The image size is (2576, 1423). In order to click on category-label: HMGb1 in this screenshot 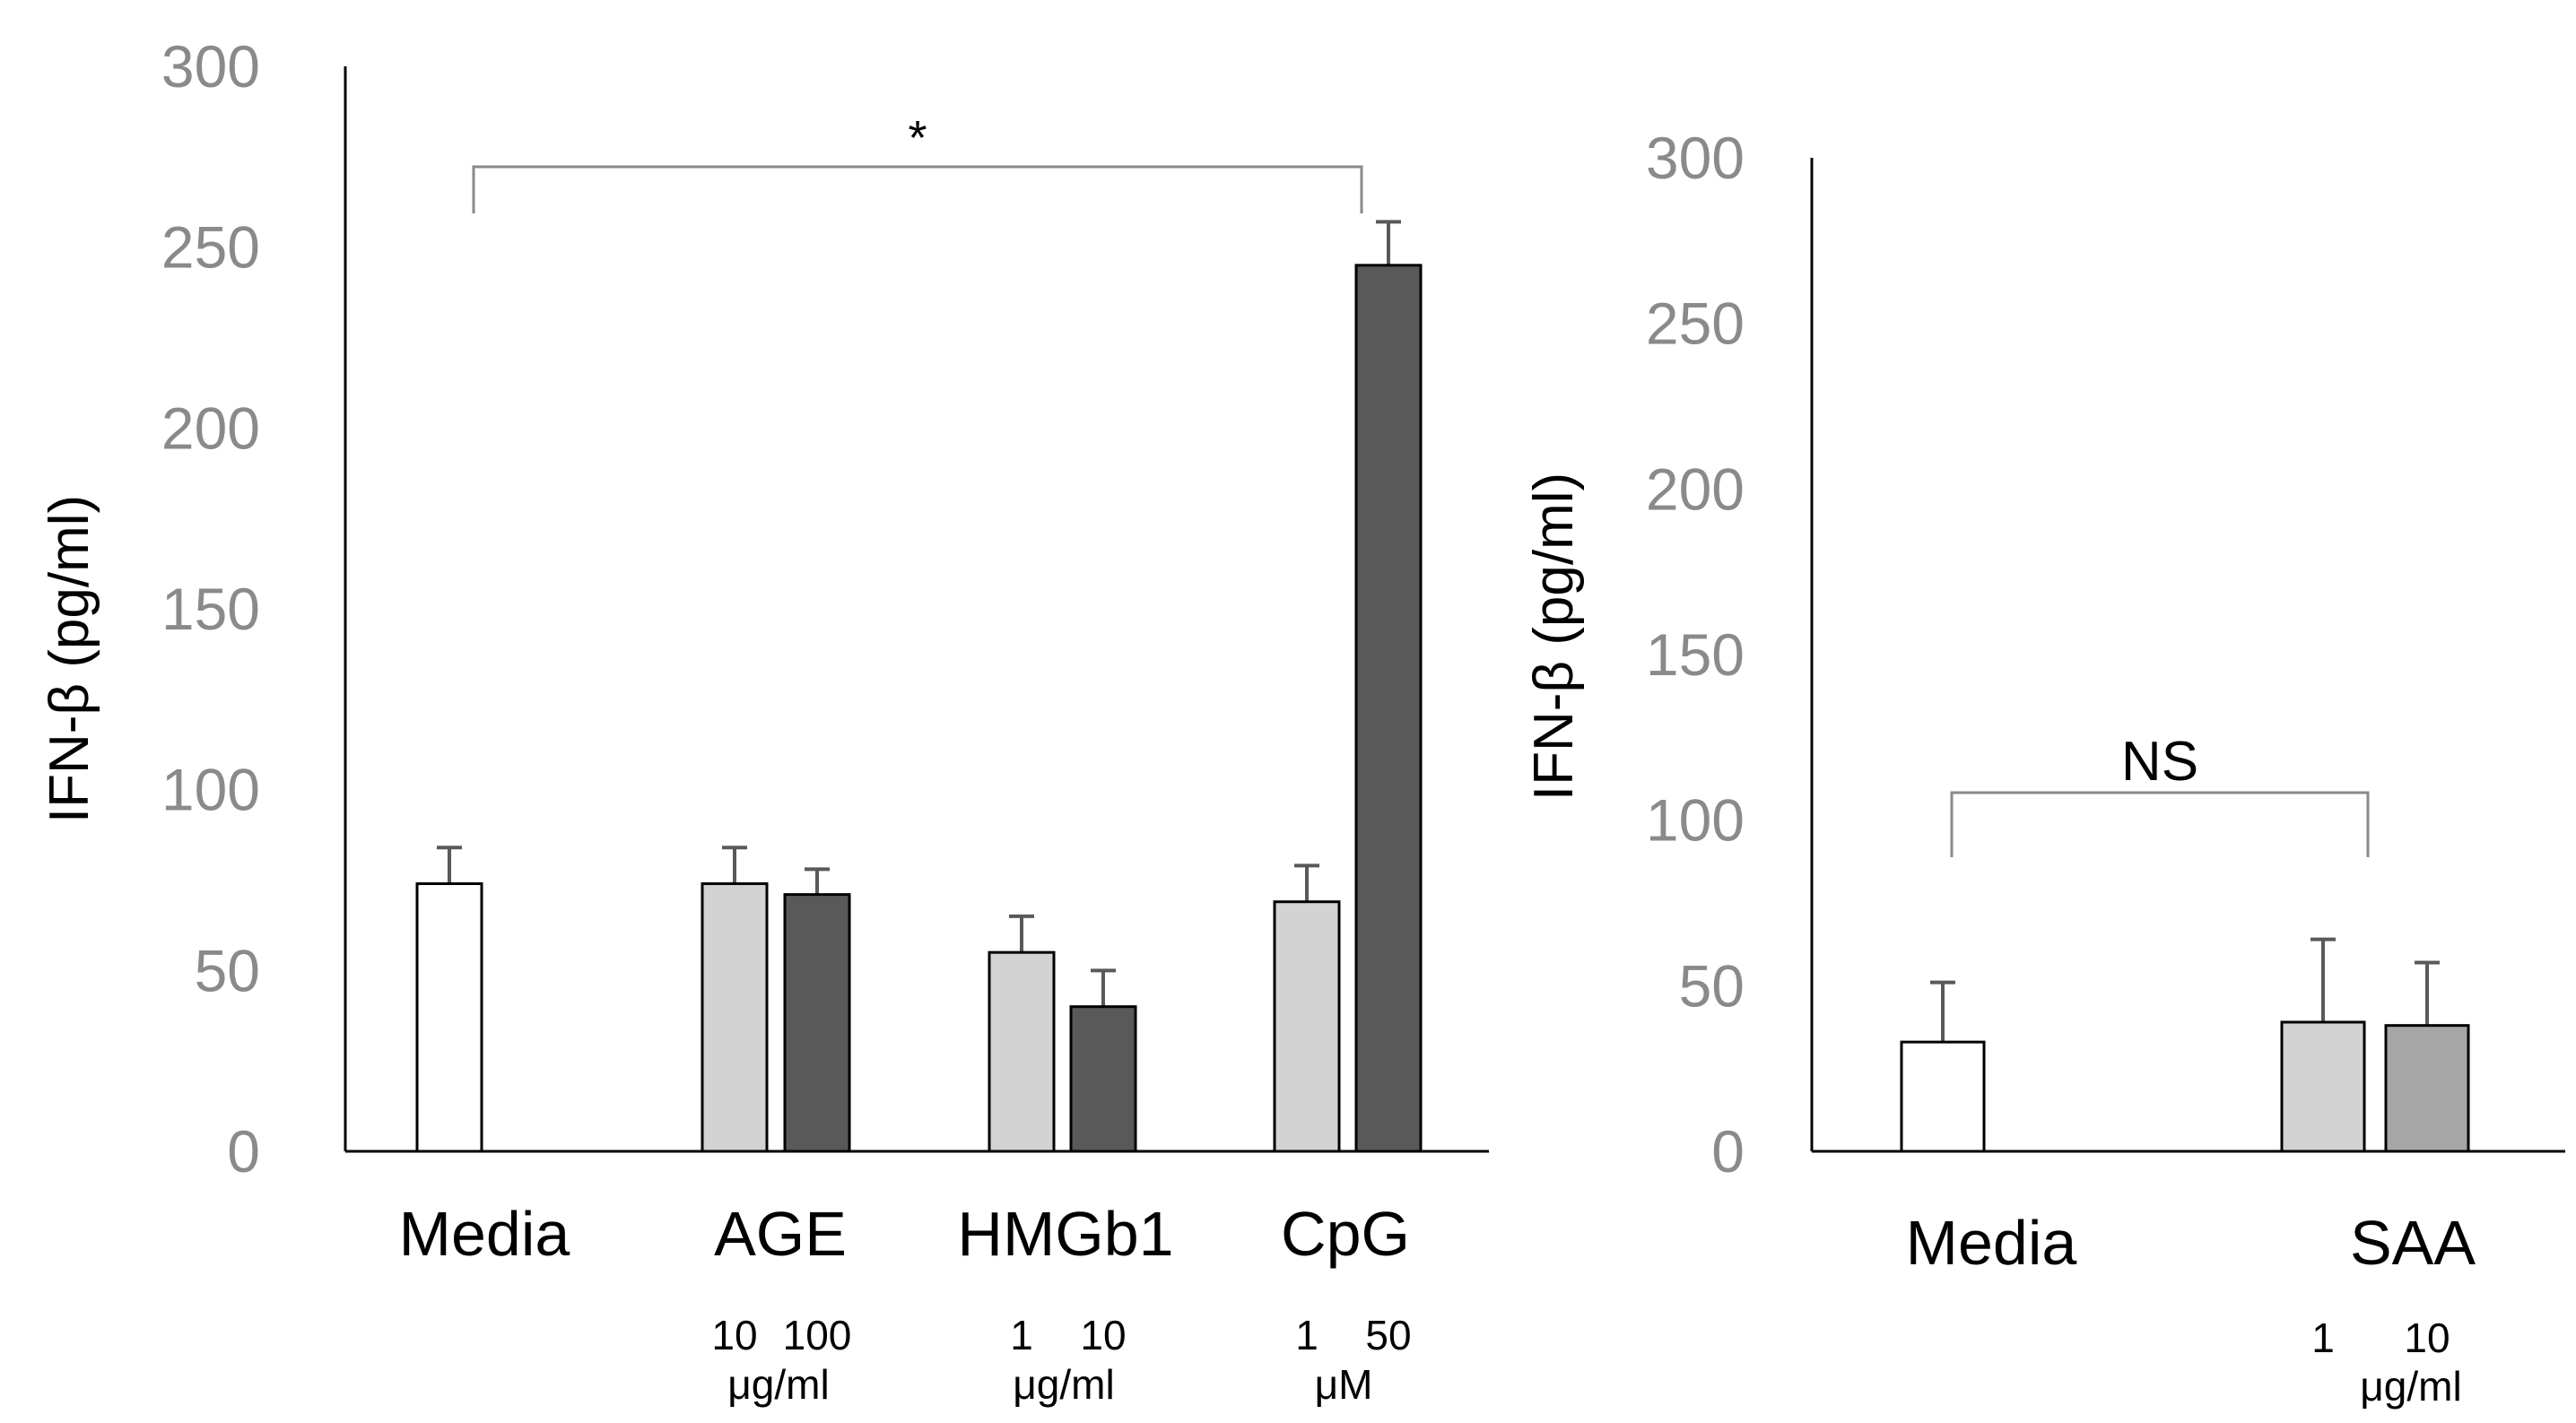, I will do `click(1065, 1234)`.